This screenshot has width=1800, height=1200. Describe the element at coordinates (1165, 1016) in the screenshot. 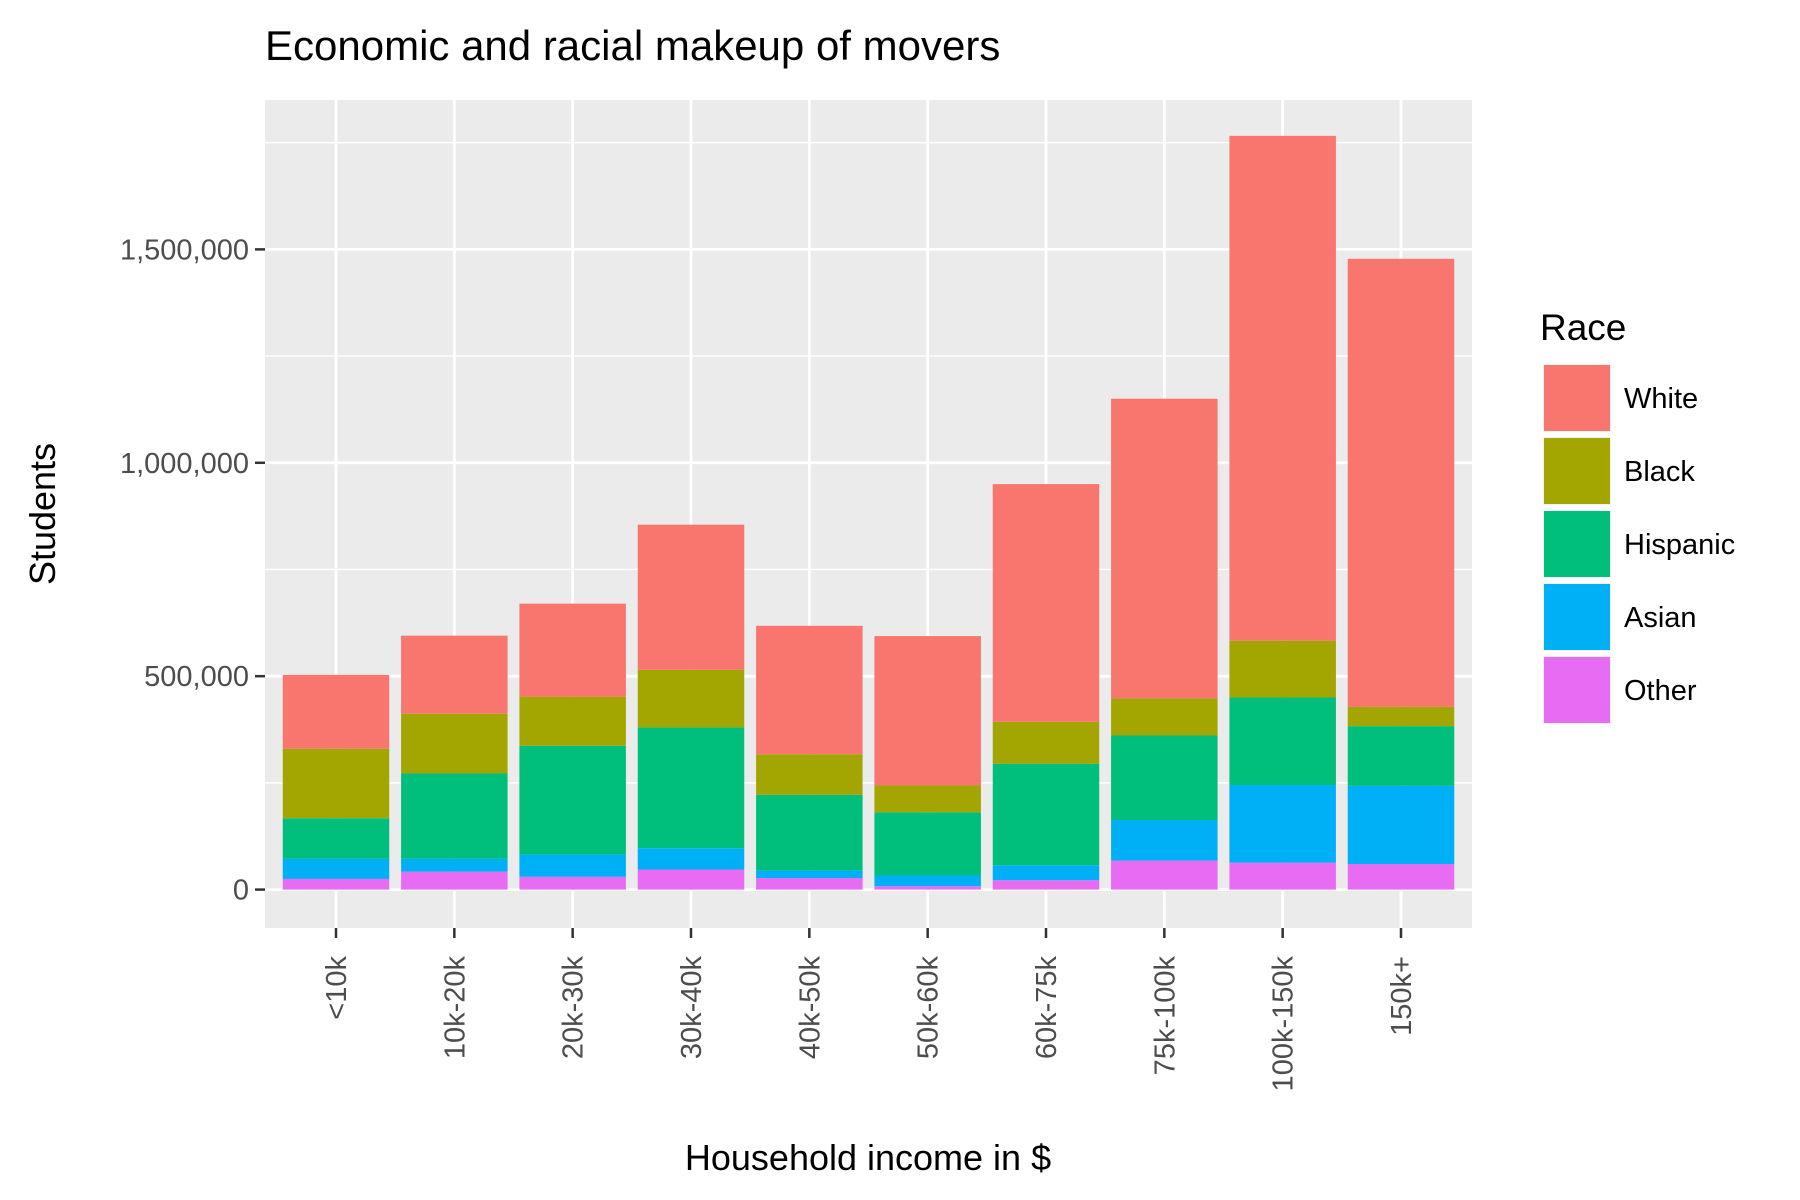

I see `x-tick-label: 75k-100k` at that location.